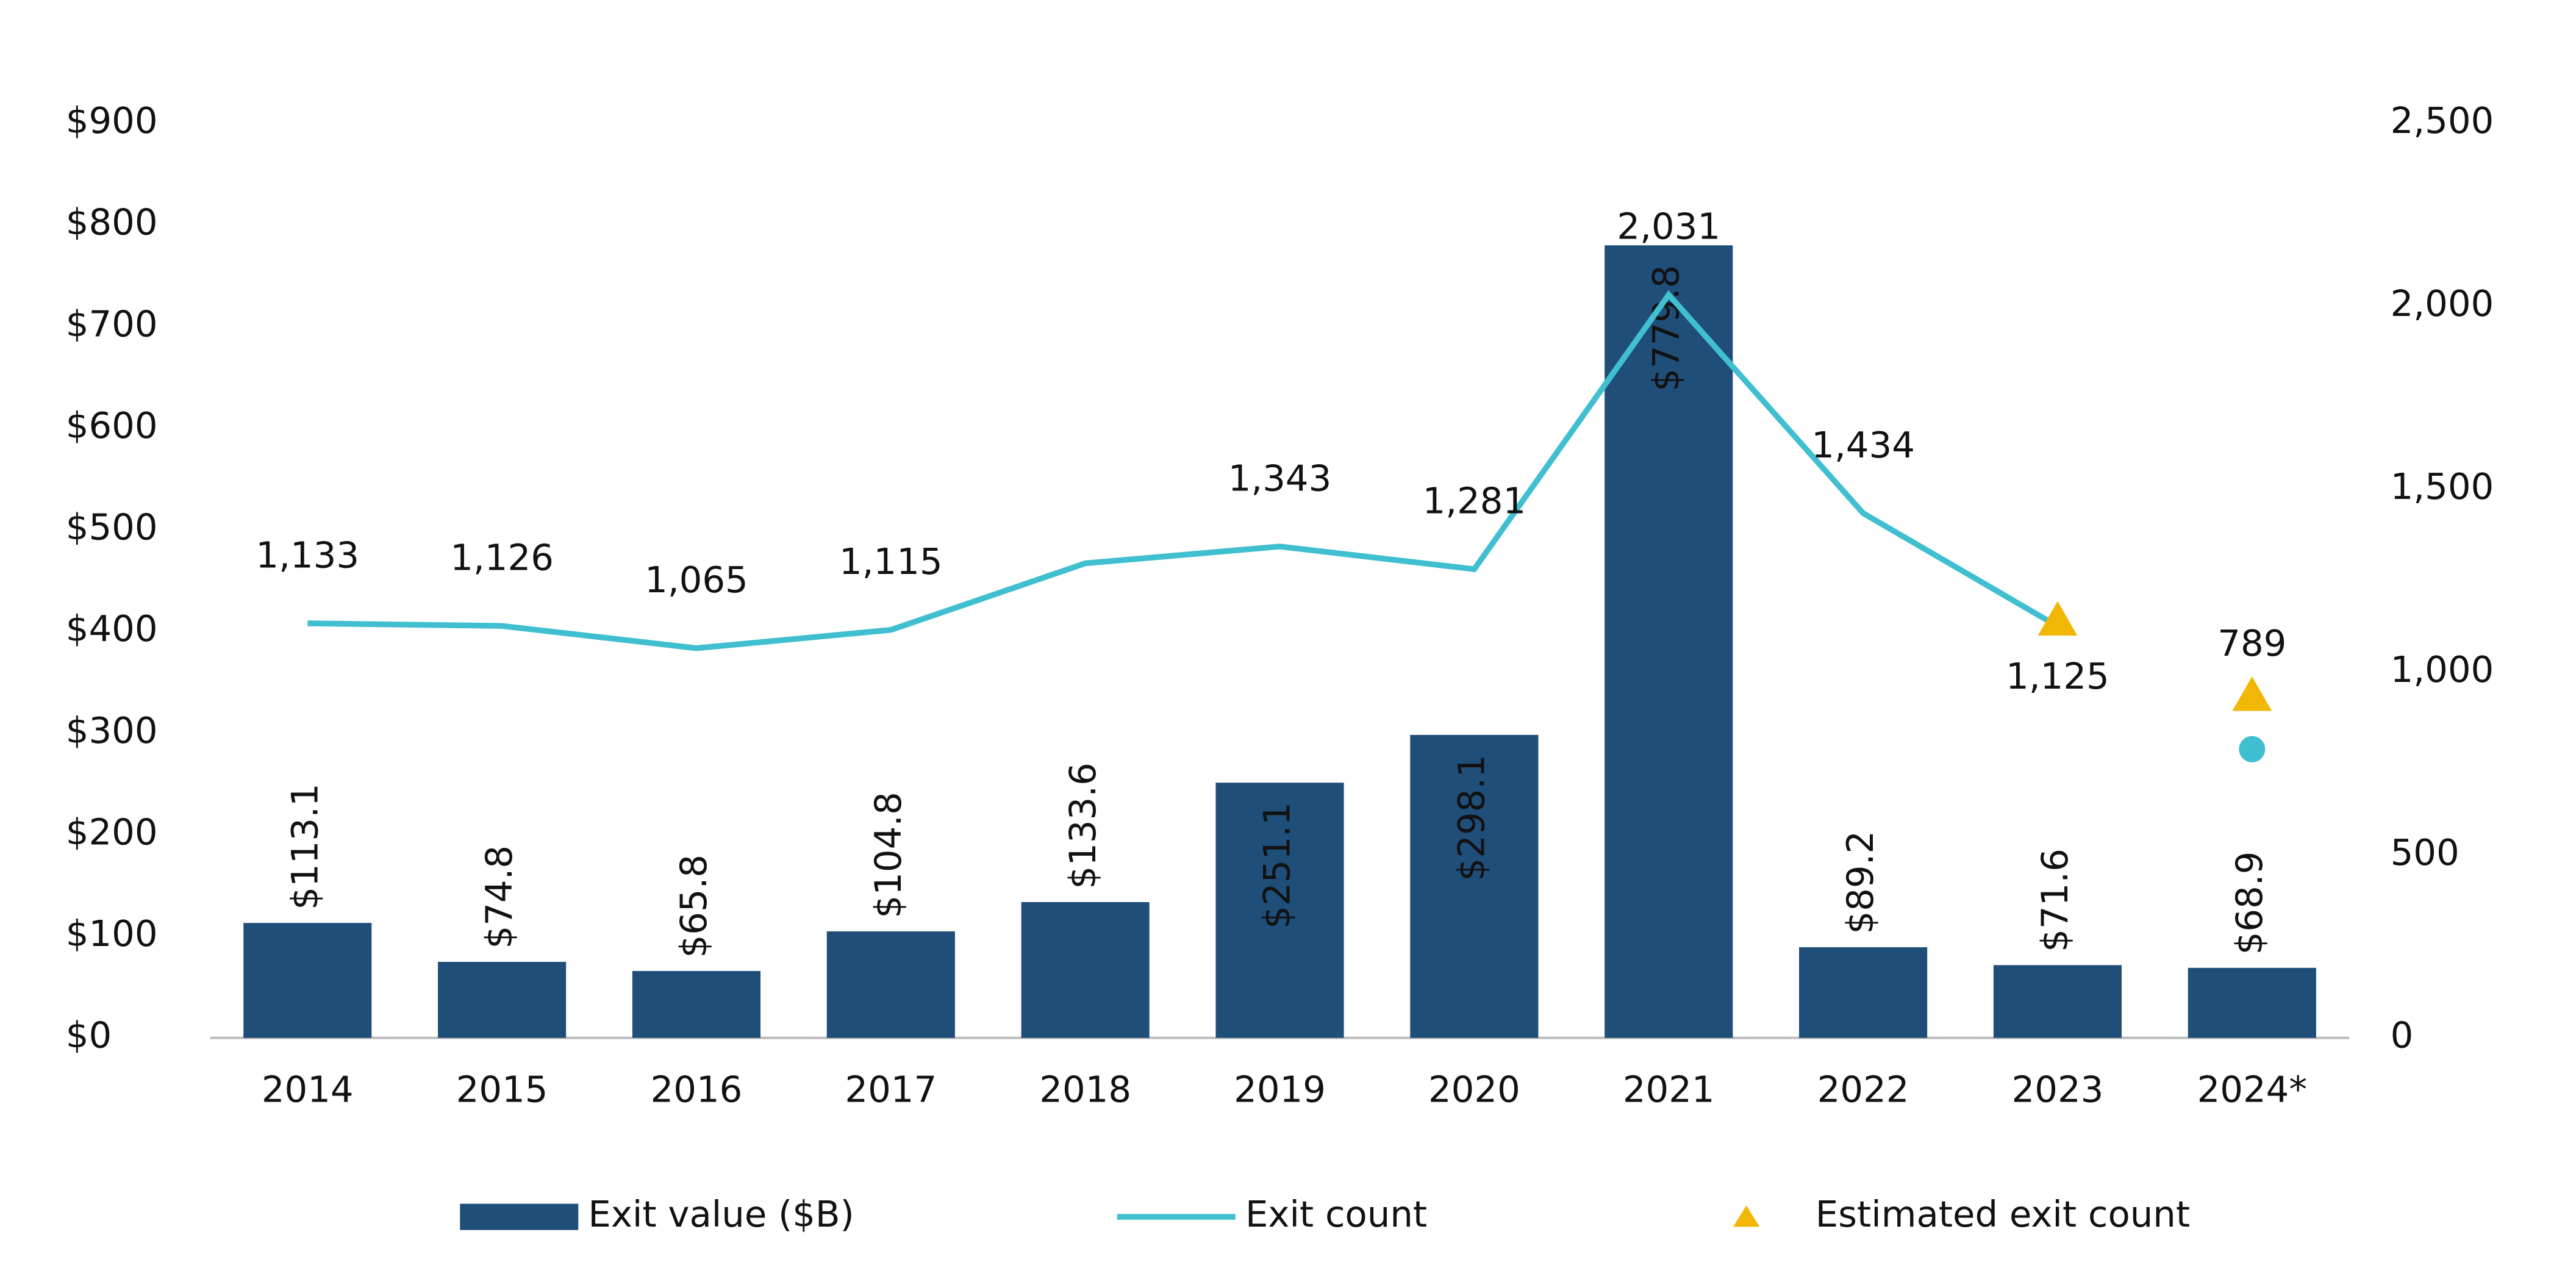 The height and width of the screenshot is (1276, 2576). I want to click on bar-value-label: $251.1, so click(1277, 866).